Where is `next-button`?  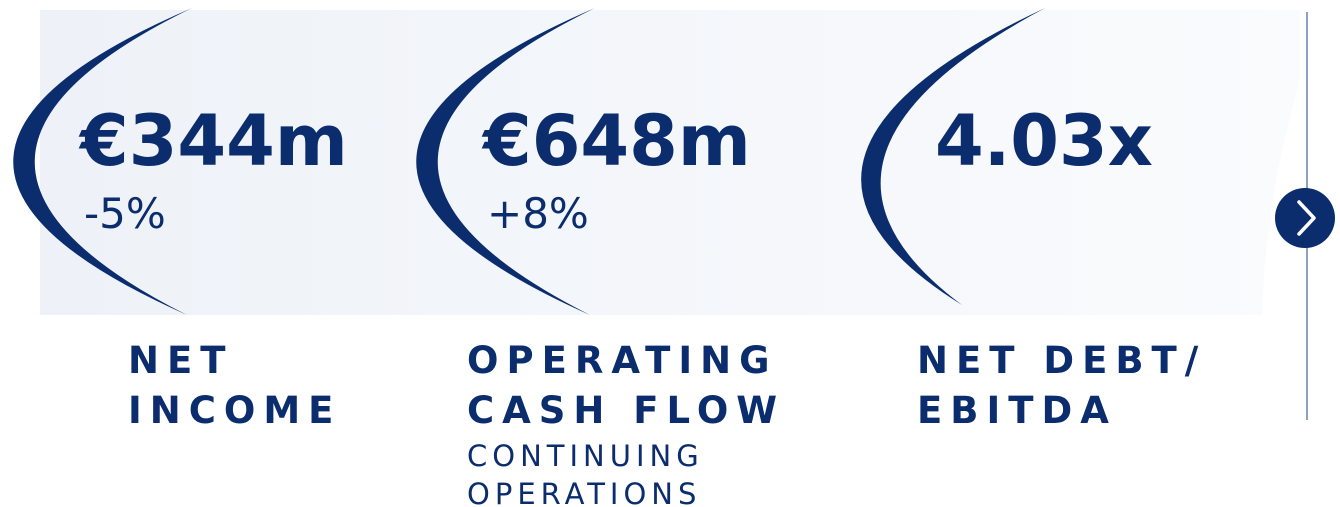
next-button is located at coordinates (1305, 218).